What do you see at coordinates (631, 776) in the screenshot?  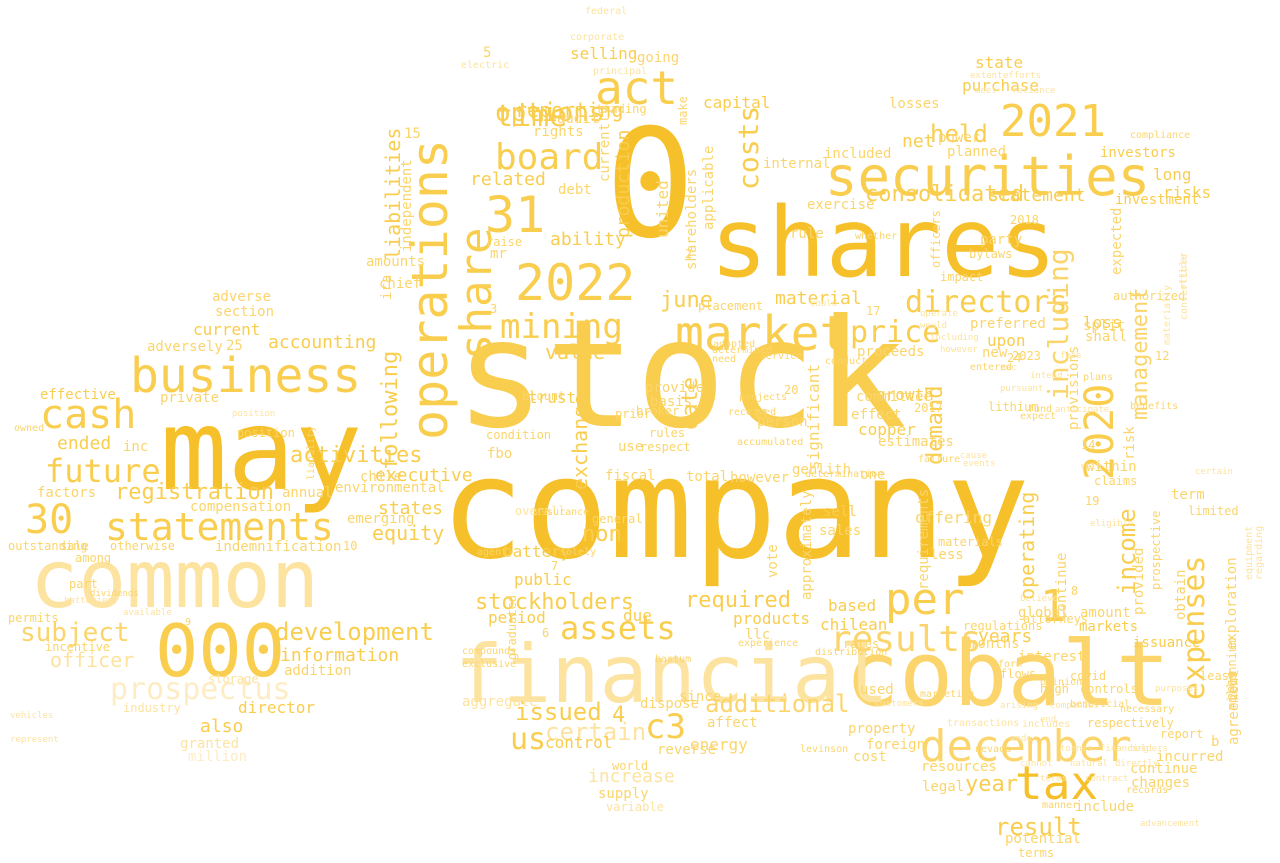 I see `word: increase` at bounding box center [631, 776].